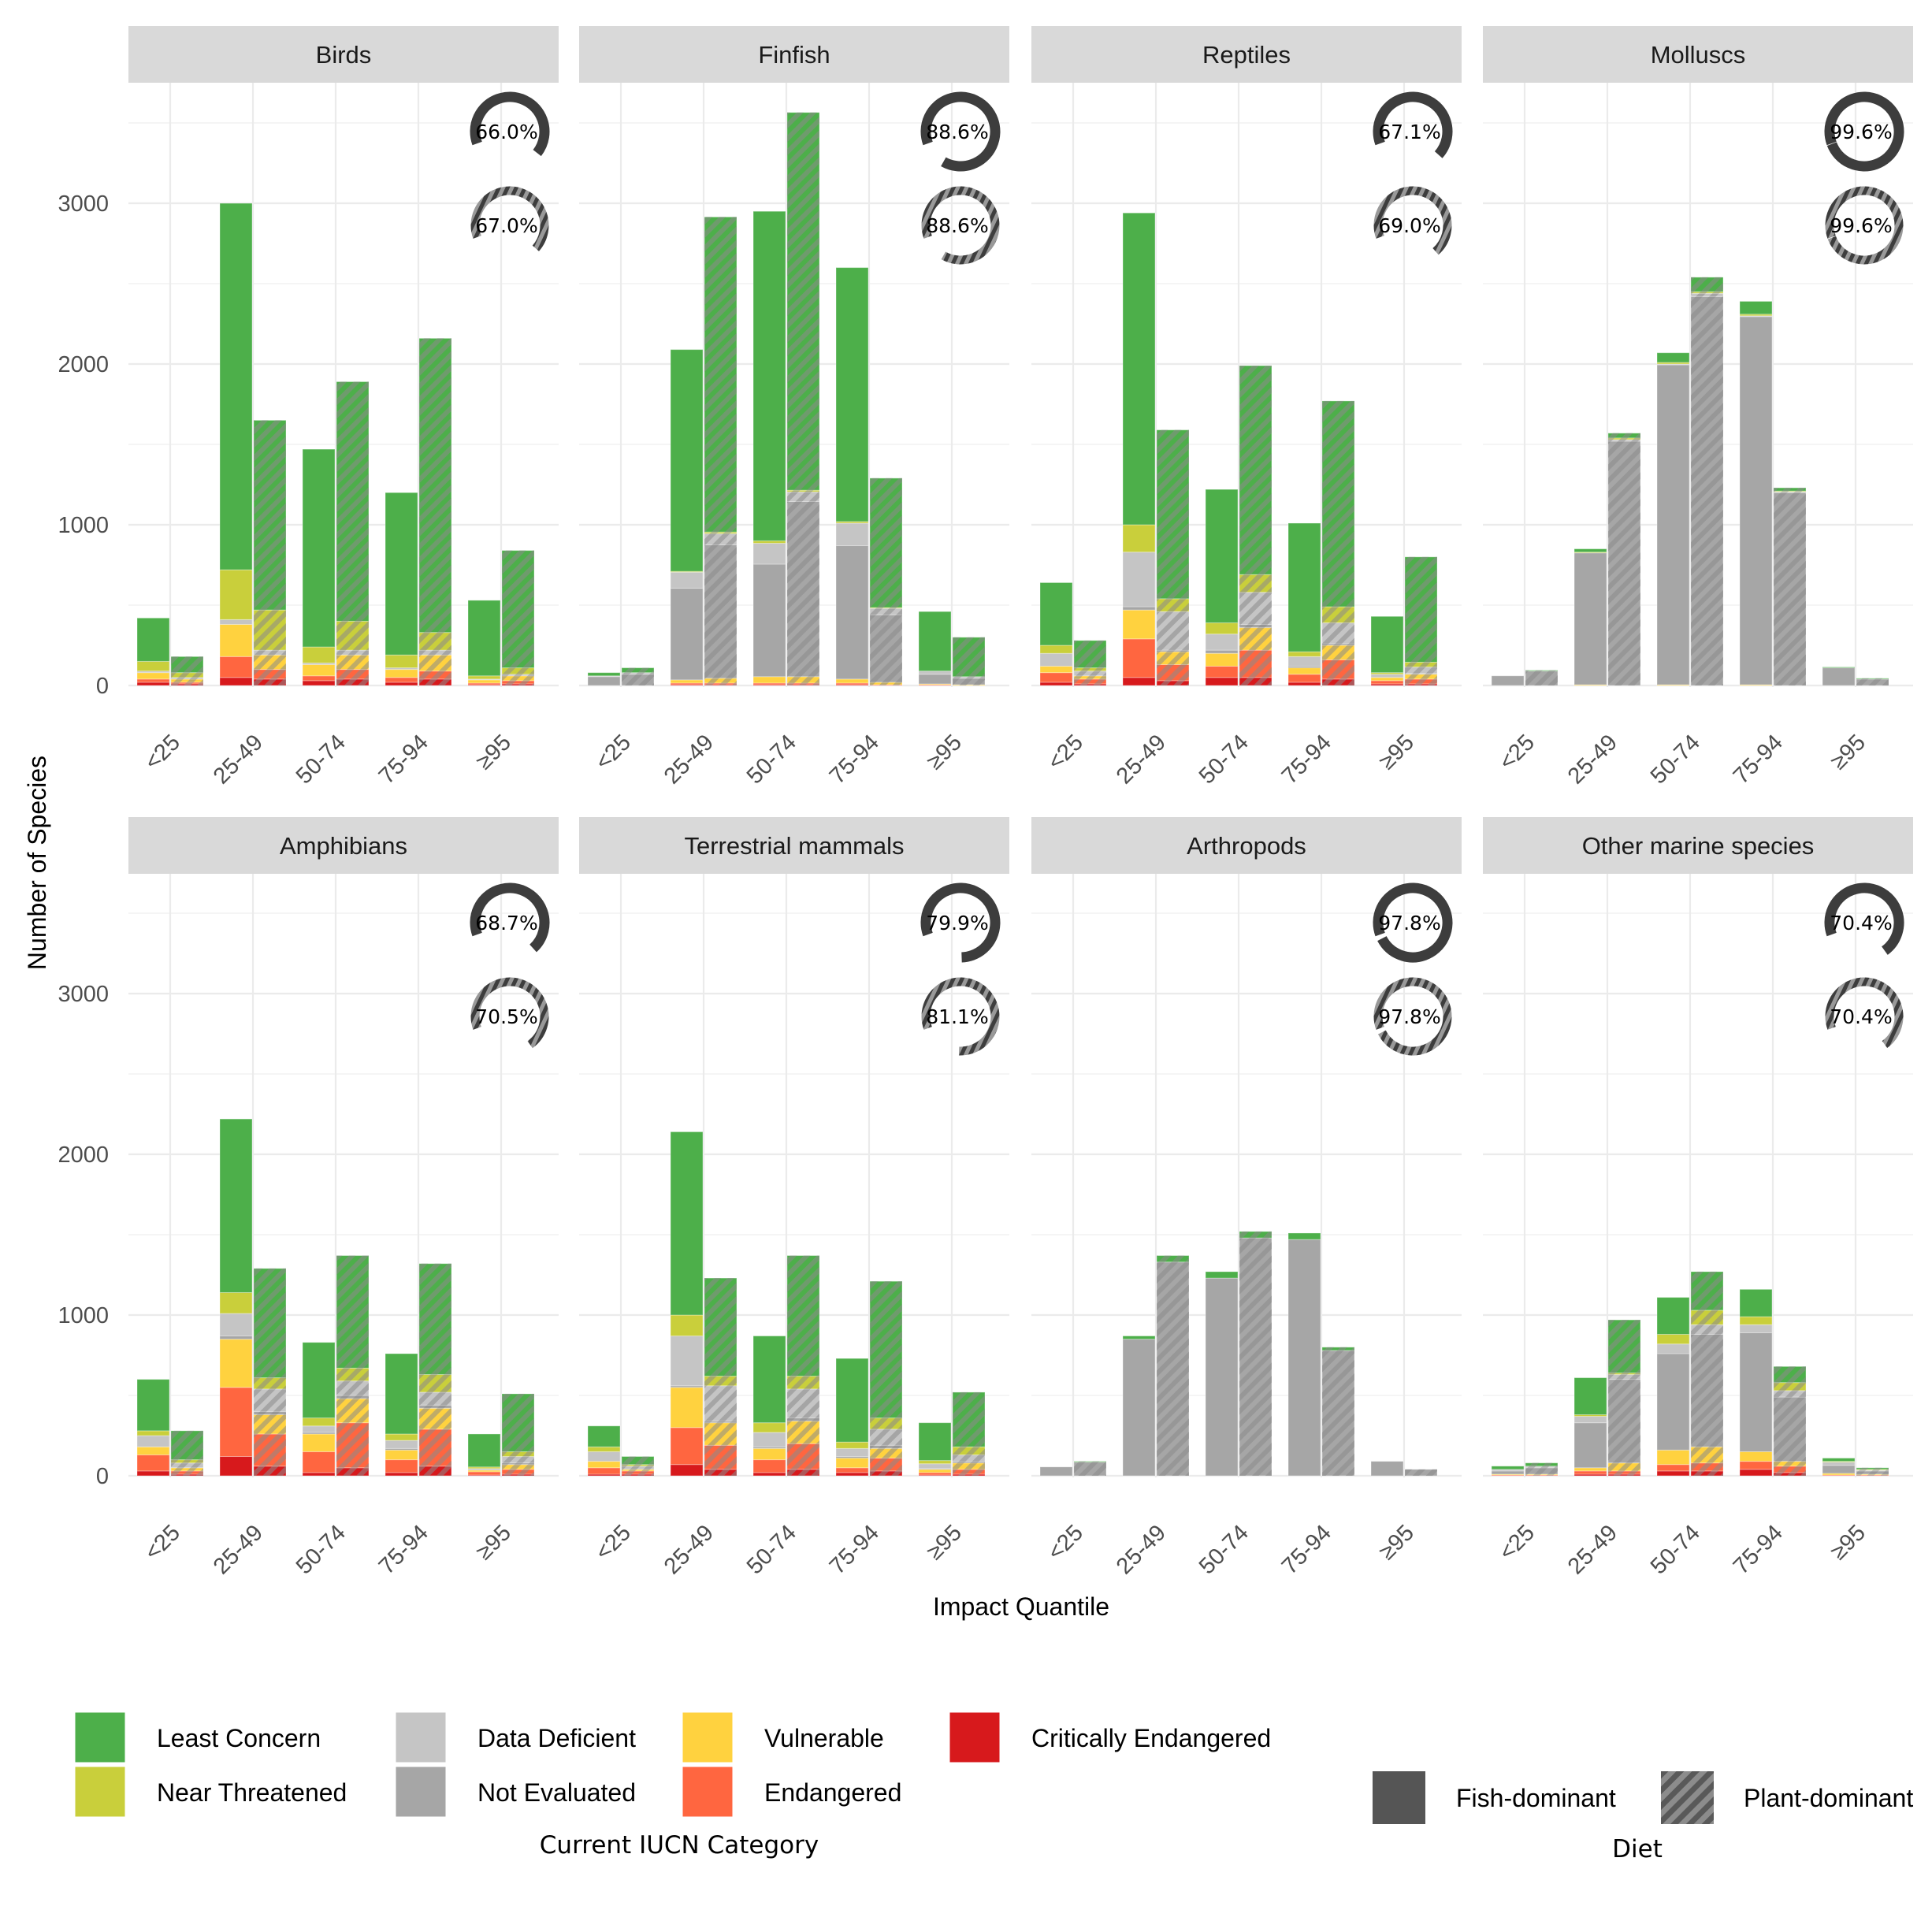 This screenshot has height=1932, width=1932. What do you see at coordinates (1413, 922) in the screenshot?
I see `donut-fish: 97.8%` at bounding box center [1413, 922].